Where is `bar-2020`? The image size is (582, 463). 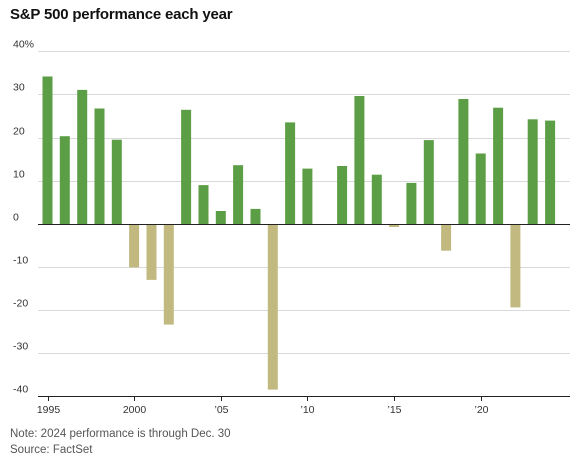 bar-2020 is located at coordinates (480, 188).